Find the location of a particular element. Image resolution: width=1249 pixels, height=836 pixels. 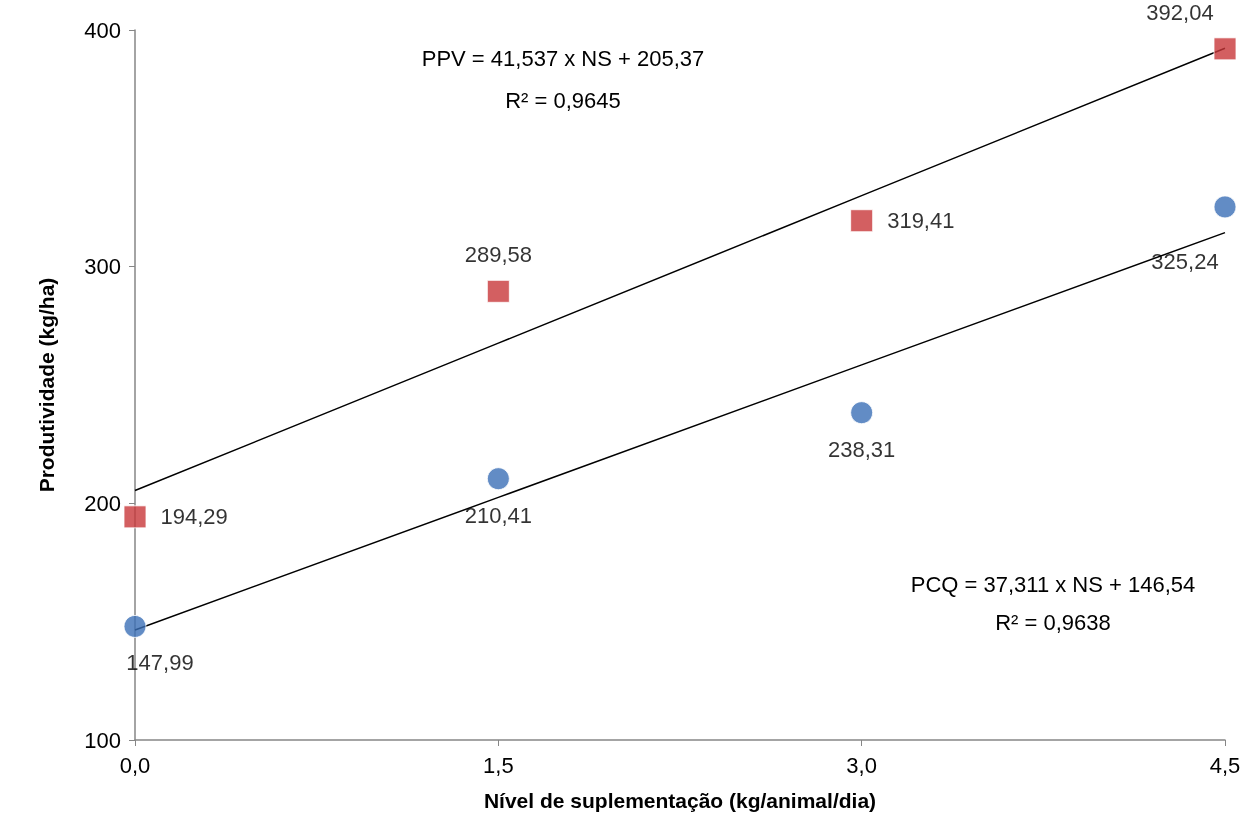

annotation: R² = 0,9638 is located at coordinates (1053, 622).